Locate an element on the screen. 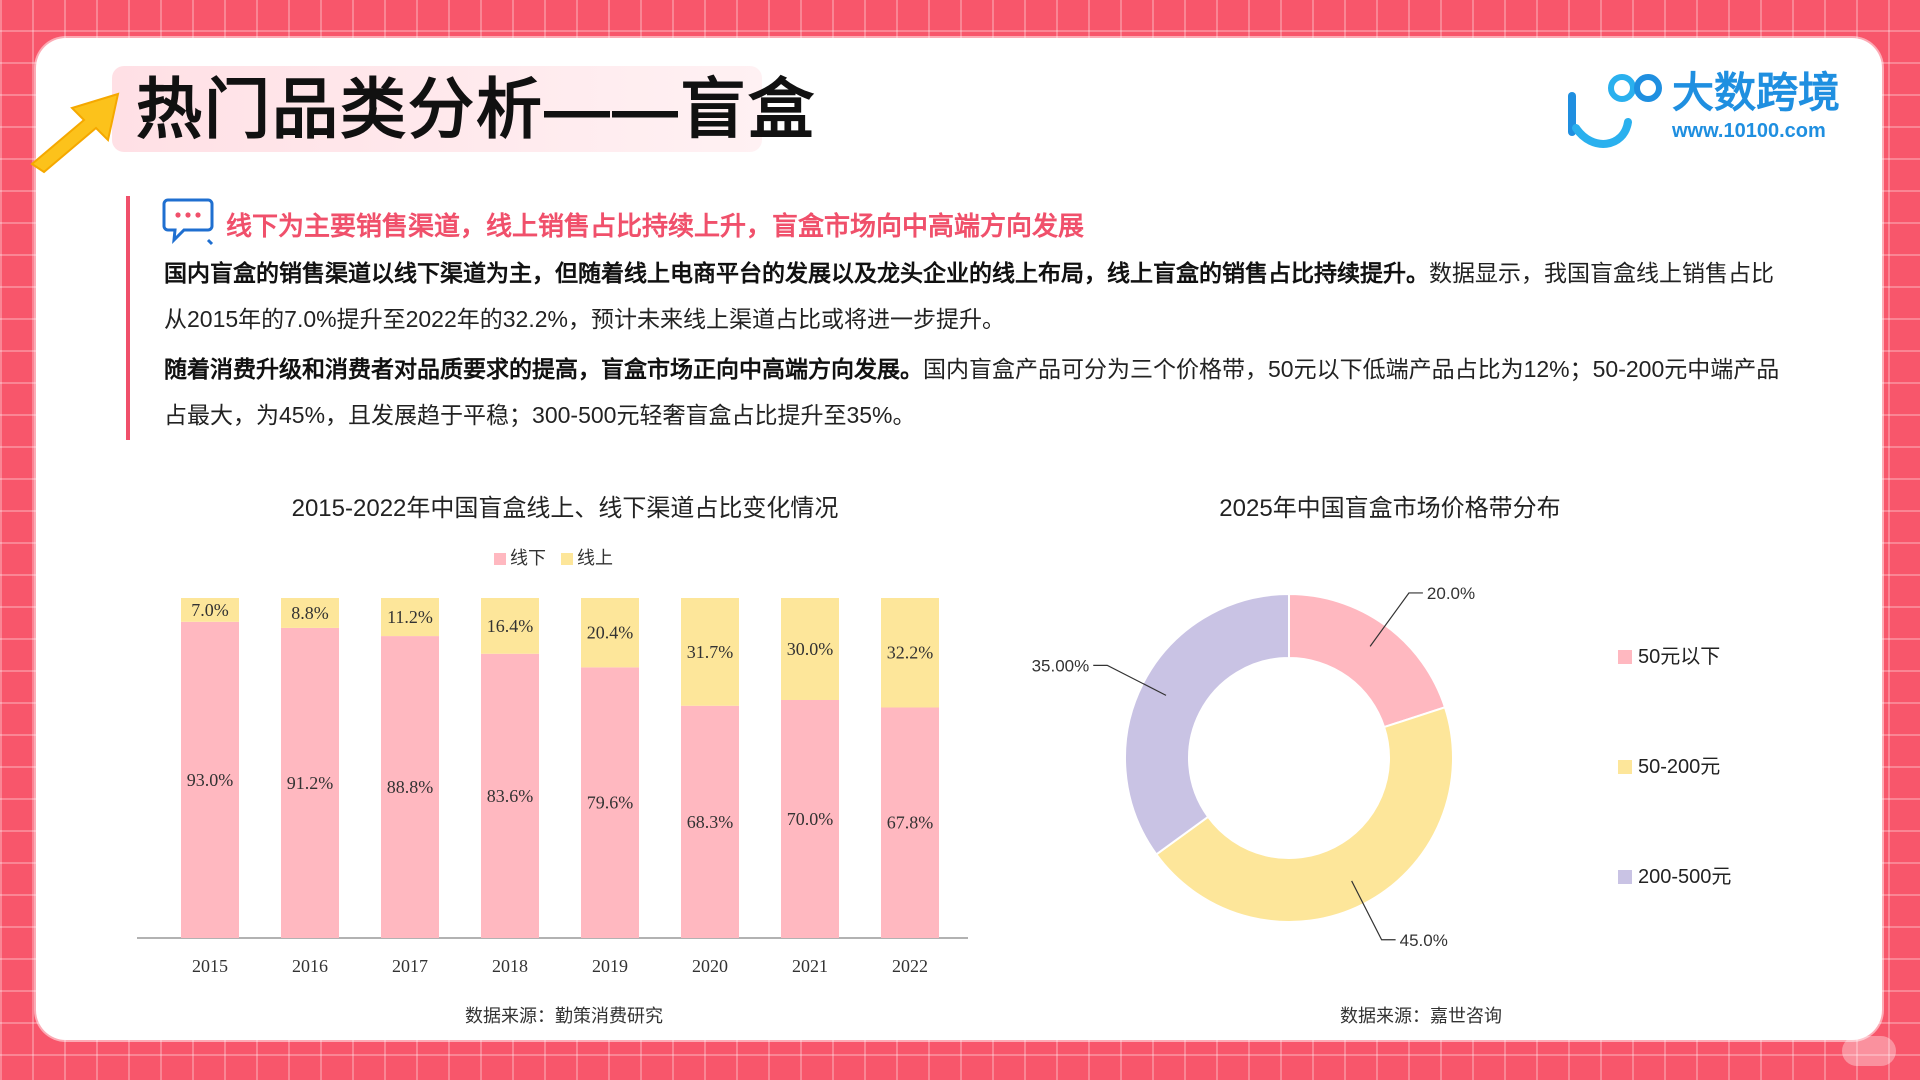  legend-online-label: 线上 is located at coordinates (595, 558).